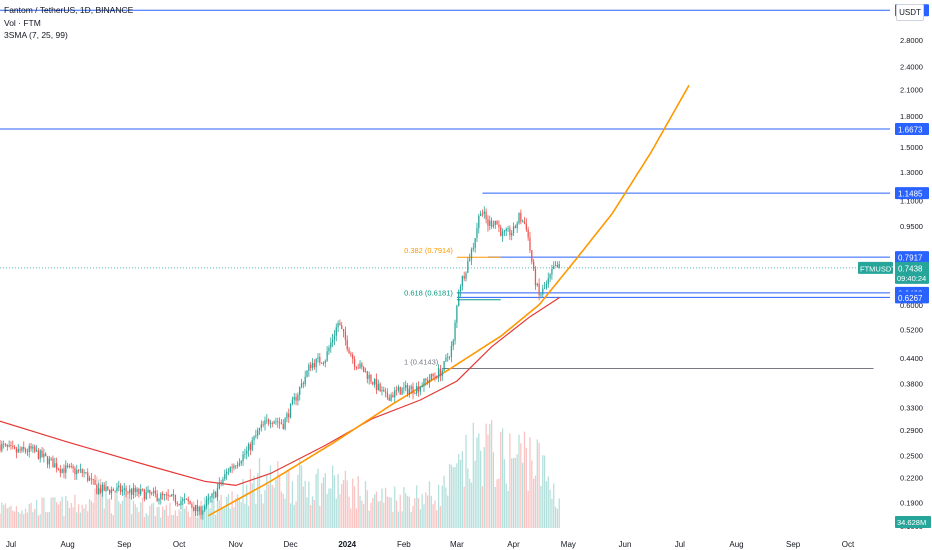 The height and width of the screenshot is (550, 932). I want to click on indicator-legend: 3SMA (7, 25, 99), so click(36, 35).